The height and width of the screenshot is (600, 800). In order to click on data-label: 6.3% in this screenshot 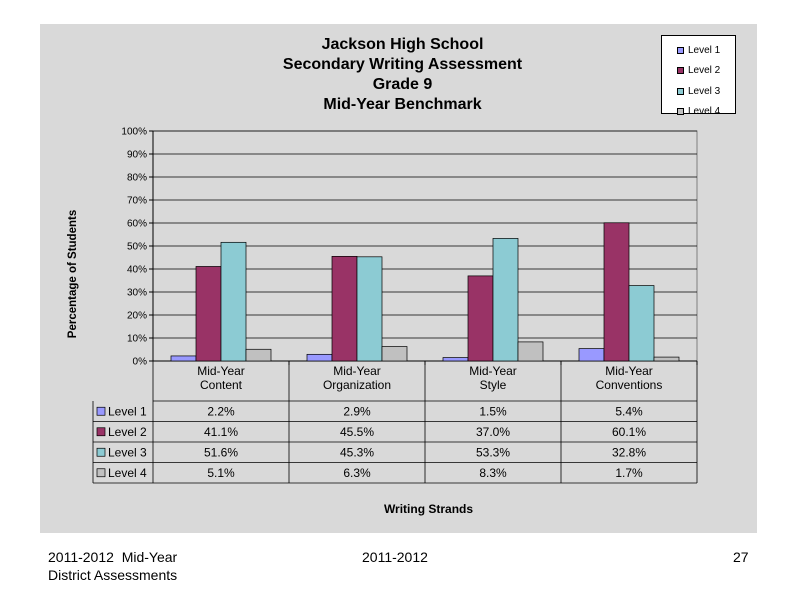, I will do `click(357, 473)`.